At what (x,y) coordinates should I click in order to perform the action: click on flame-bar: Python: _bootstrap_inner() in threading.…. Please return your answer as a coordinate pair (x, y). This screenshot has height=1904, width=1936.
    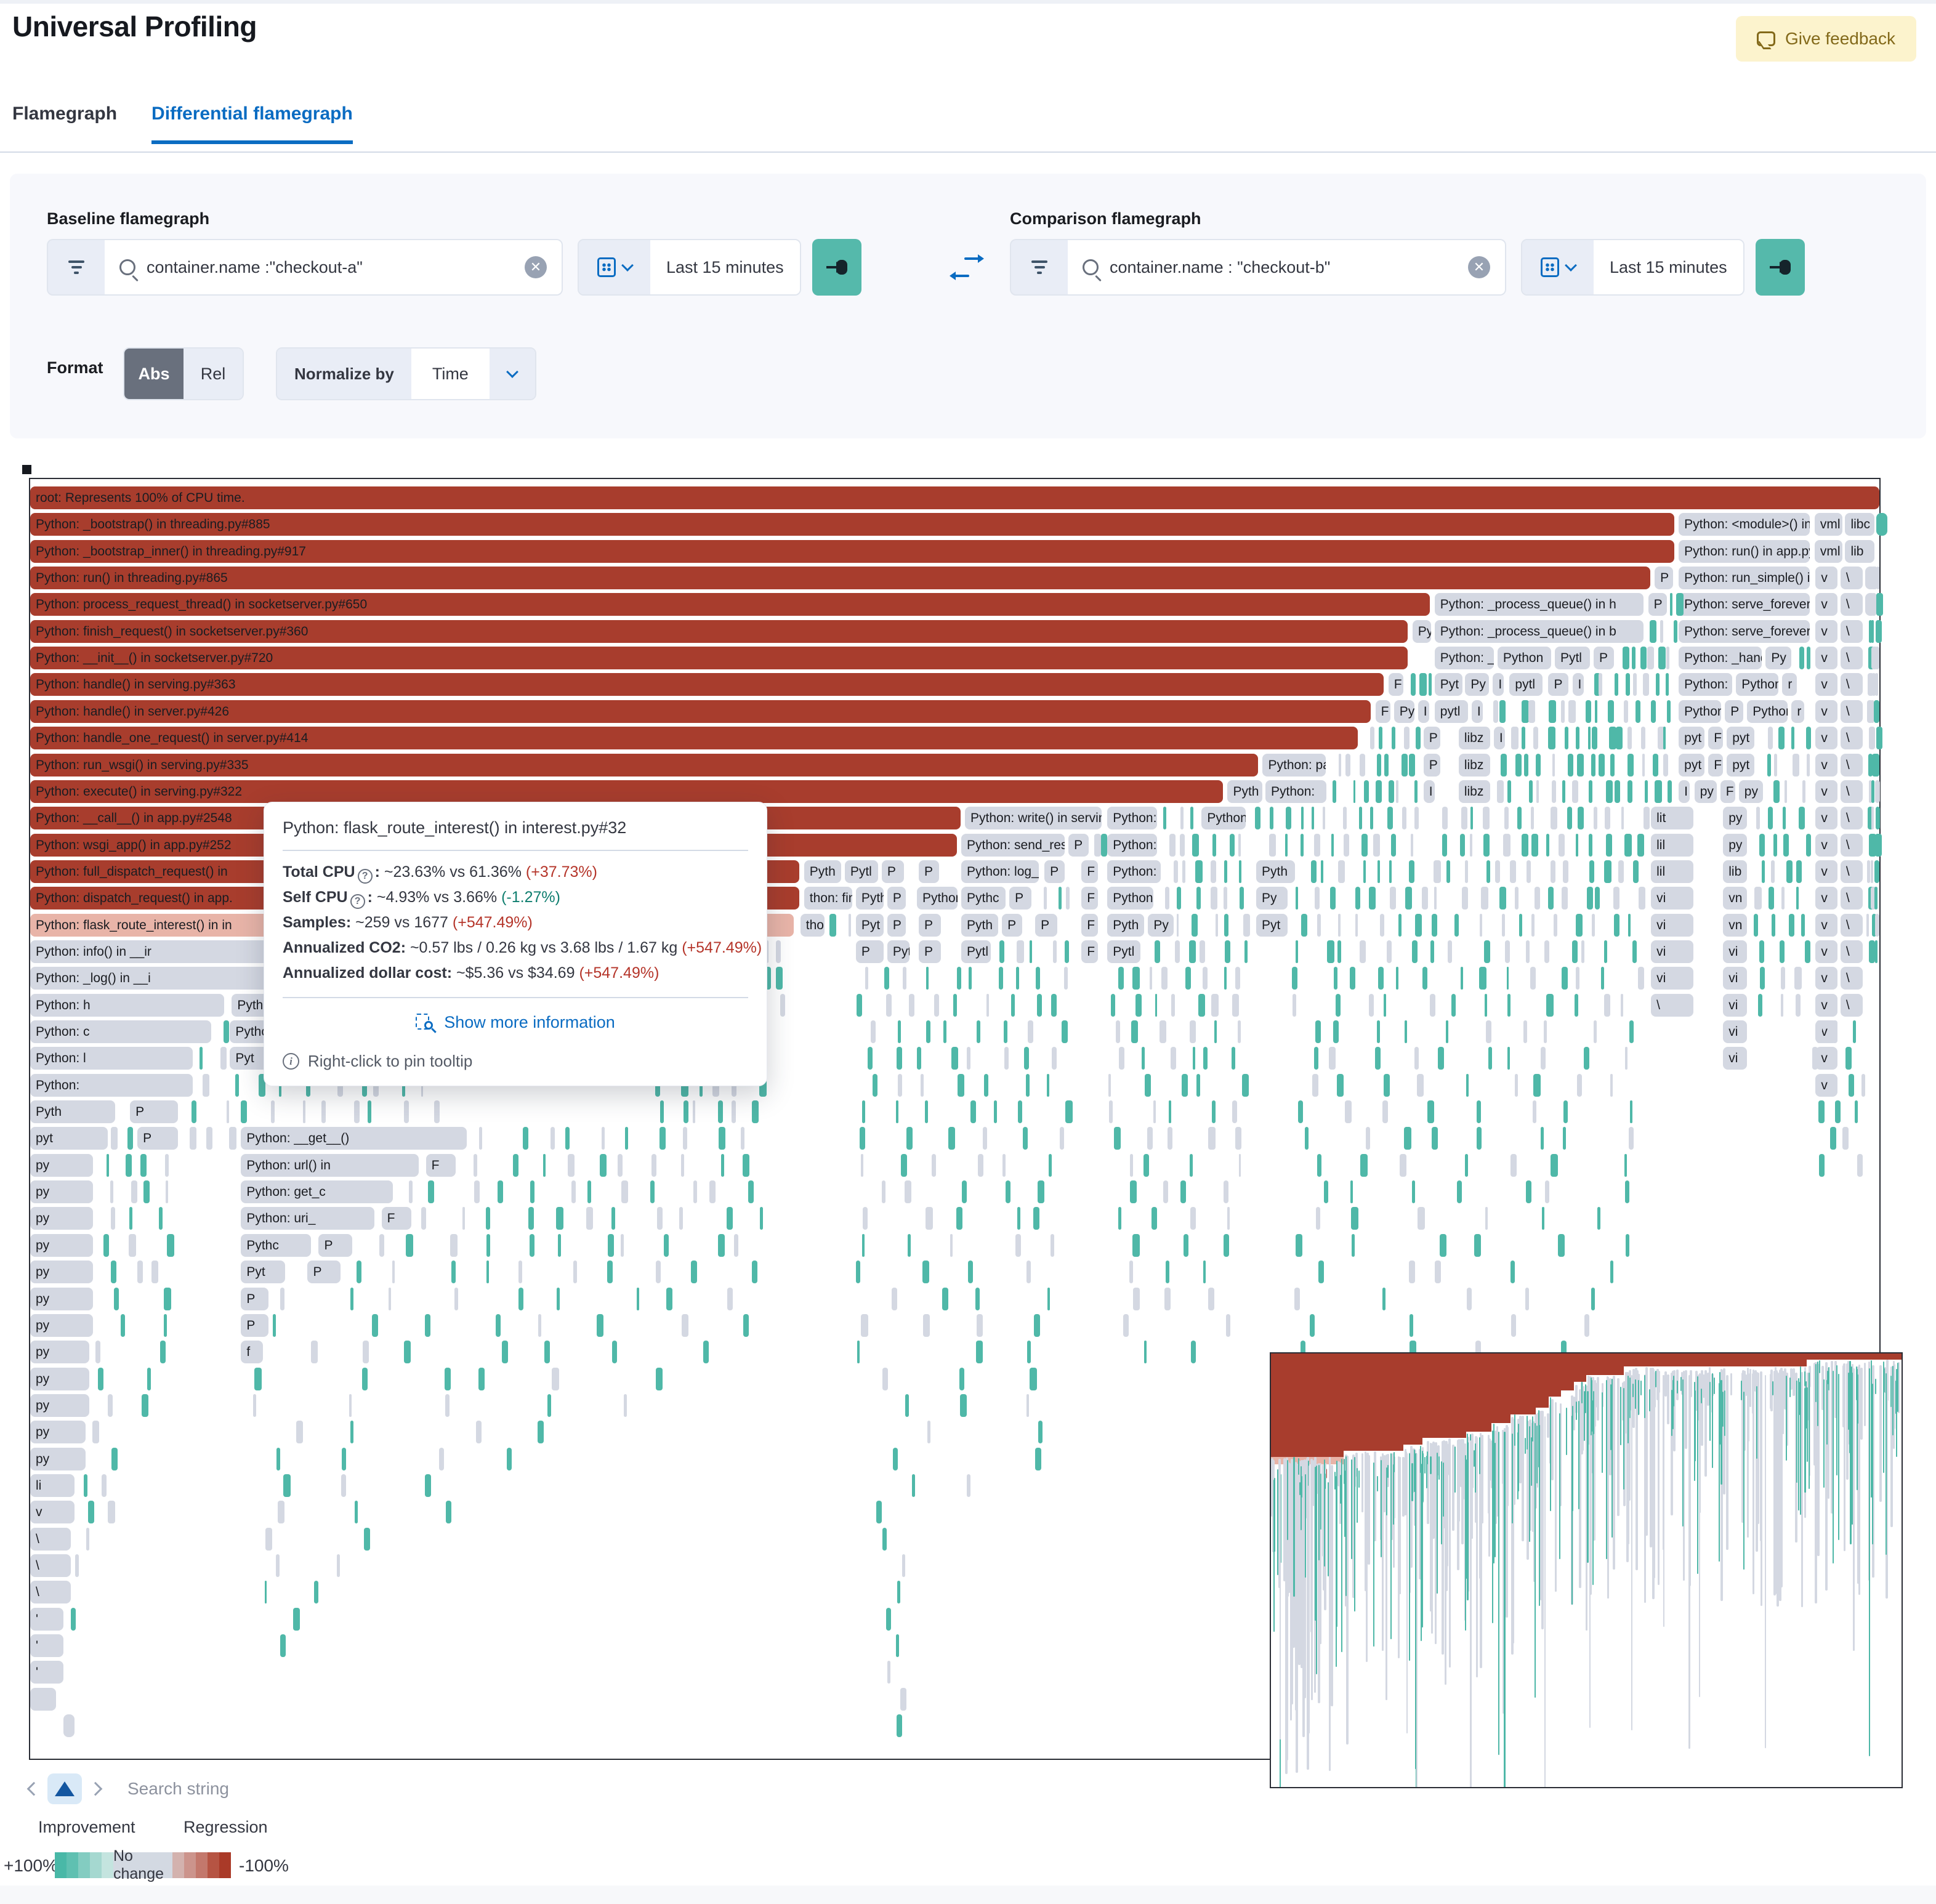
    Looking at the image, I should click on (852, 551).